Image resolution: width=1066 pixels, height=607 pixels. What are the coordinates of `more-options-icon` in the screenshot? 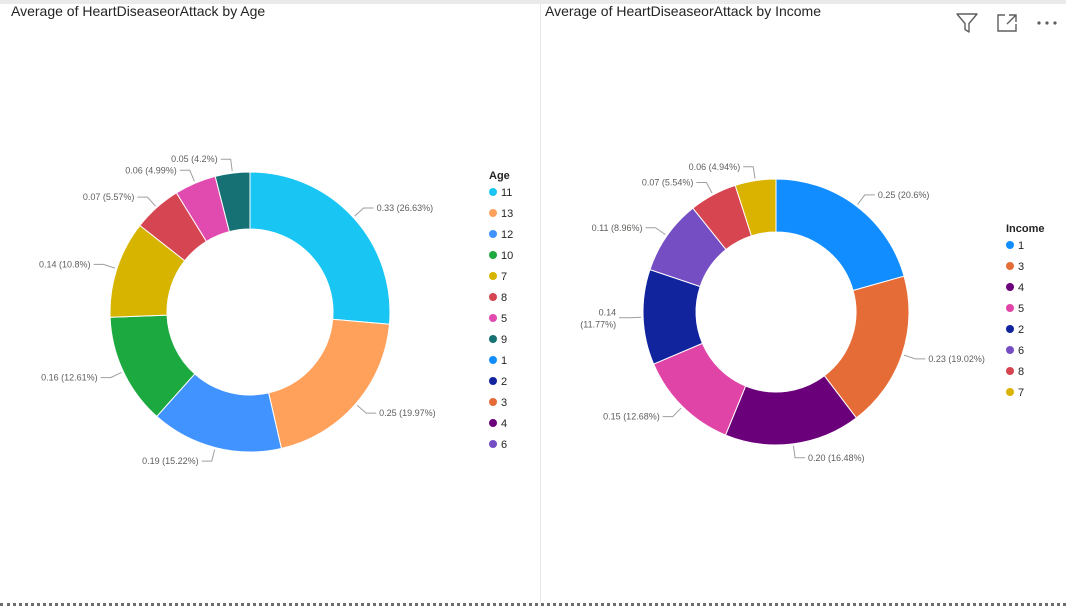 It's located at (1047, 23).